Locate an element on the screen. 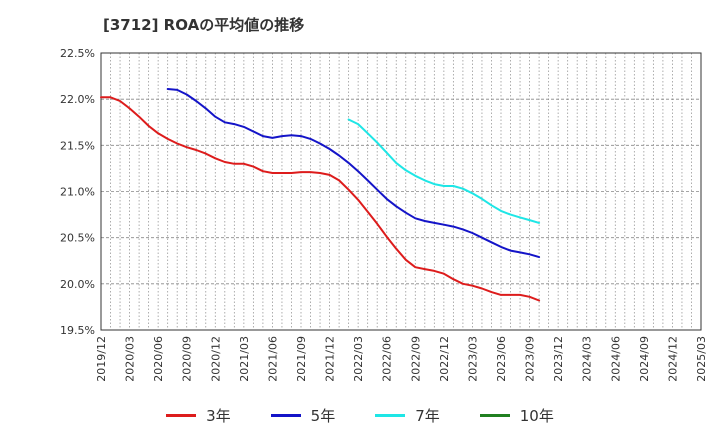 The height and width of the screenshot is (440, 720). legend-label: 7年 is located at coordinates (427, 415).